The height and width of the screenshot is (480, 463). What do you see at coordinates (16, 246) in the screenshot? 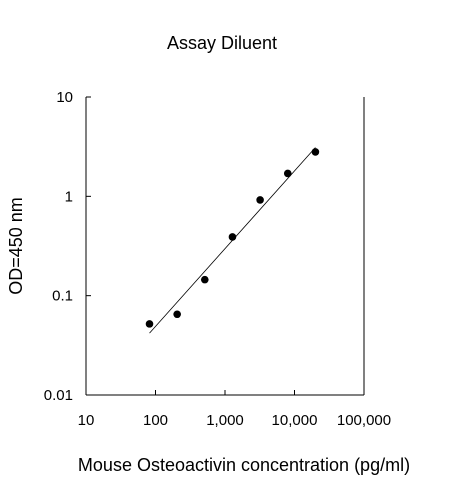
I see `y-axis-label: OD=450 nm` at bounding box center [16, 246].